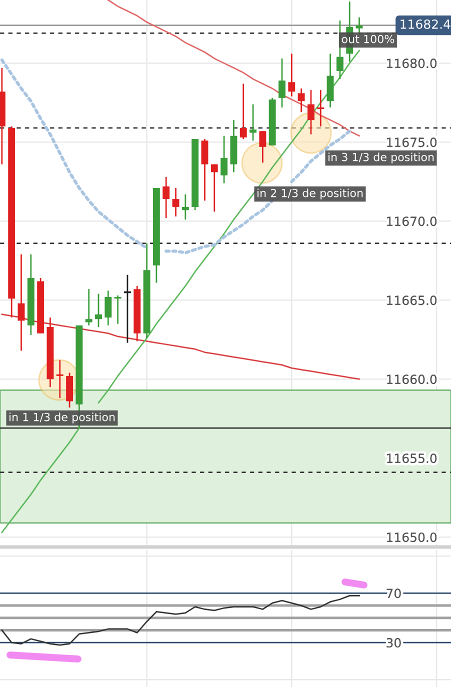  I want to click on annotation: in 3 1/3 de position, so click(381, 158).